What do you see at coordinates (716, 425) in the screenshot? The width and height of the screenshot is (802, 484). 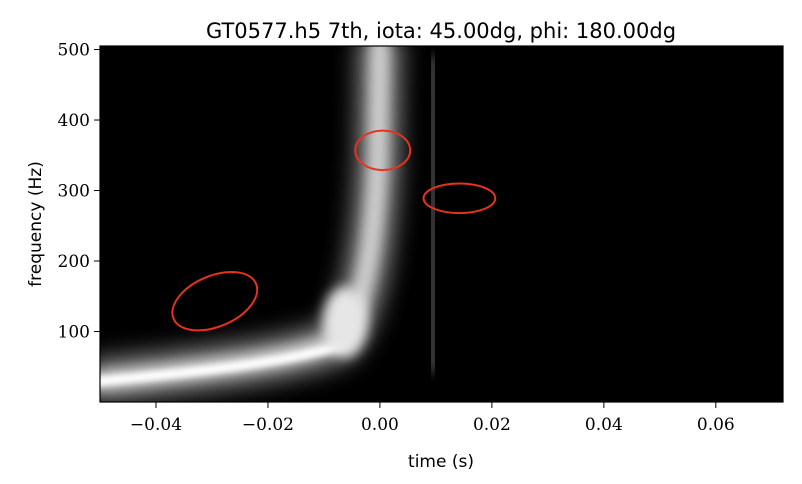 I see `x-tick-label: 0.06` at bounding box center [716, 425].